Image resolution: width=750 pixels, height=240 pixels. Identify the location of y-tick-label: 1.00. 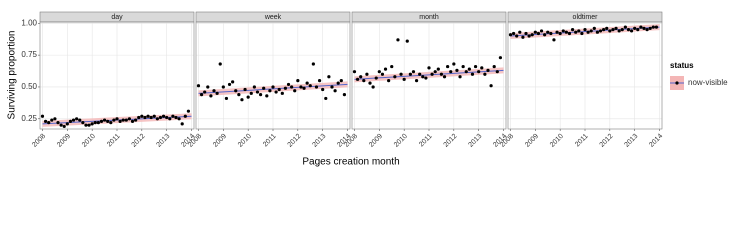
(29, 22).